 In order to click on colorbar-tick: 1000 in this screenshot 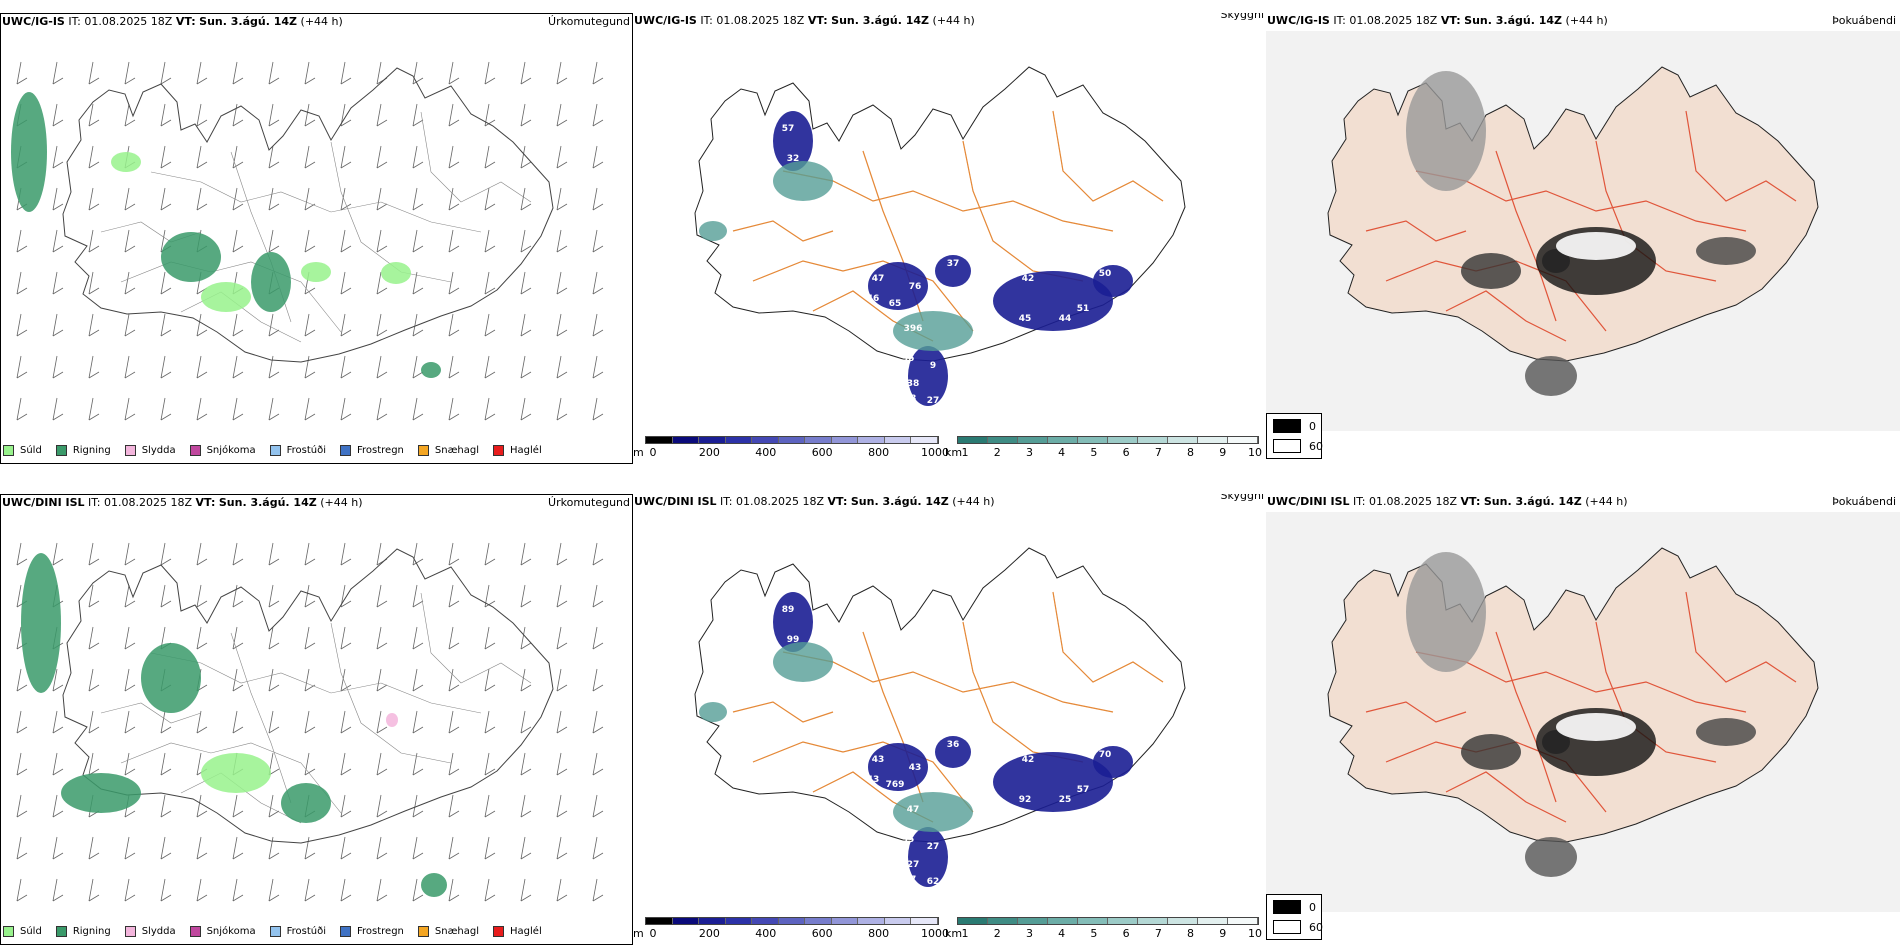, I will do `click(935, 452)`.